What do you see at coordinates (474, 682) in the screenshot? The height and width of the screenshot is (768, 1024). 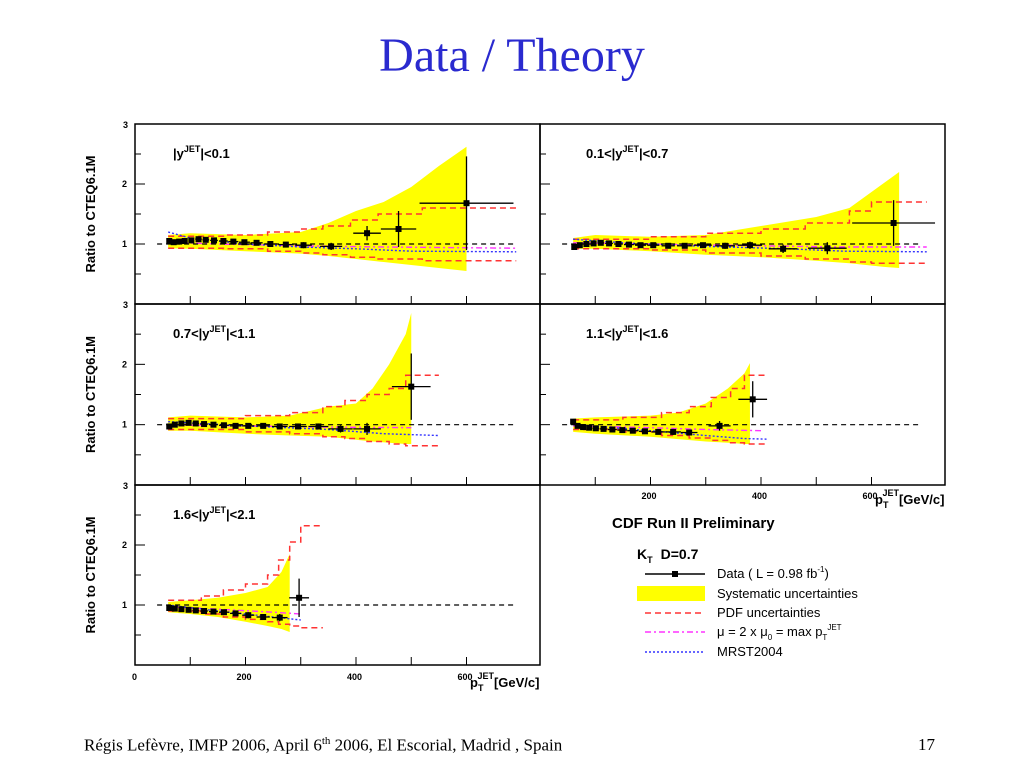 I see `x-axis-label-left-part-0: p` at bounding box center [474, 682].